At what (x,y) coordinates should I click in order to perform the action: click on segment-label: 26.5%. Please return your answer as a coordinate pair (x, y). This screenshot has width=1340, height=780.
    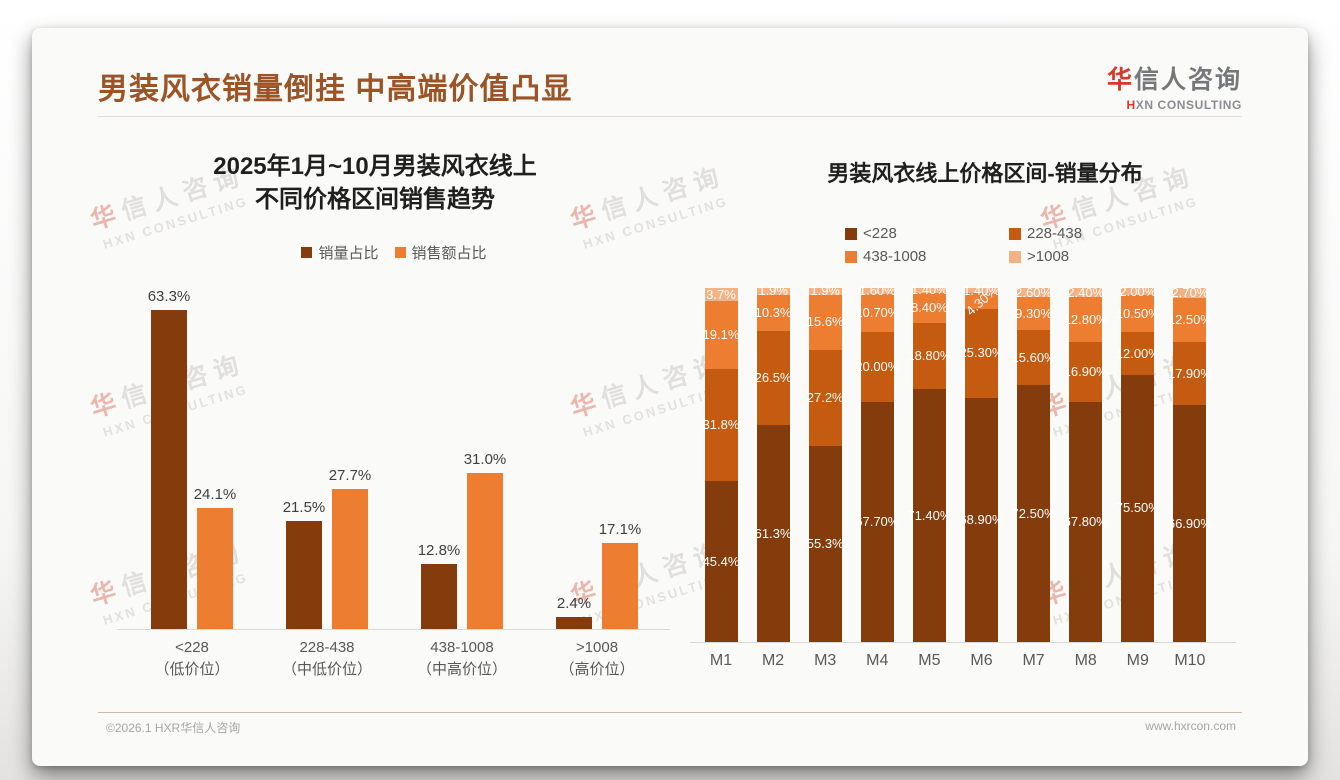
    Looking at the image, I should click on (773, 378).